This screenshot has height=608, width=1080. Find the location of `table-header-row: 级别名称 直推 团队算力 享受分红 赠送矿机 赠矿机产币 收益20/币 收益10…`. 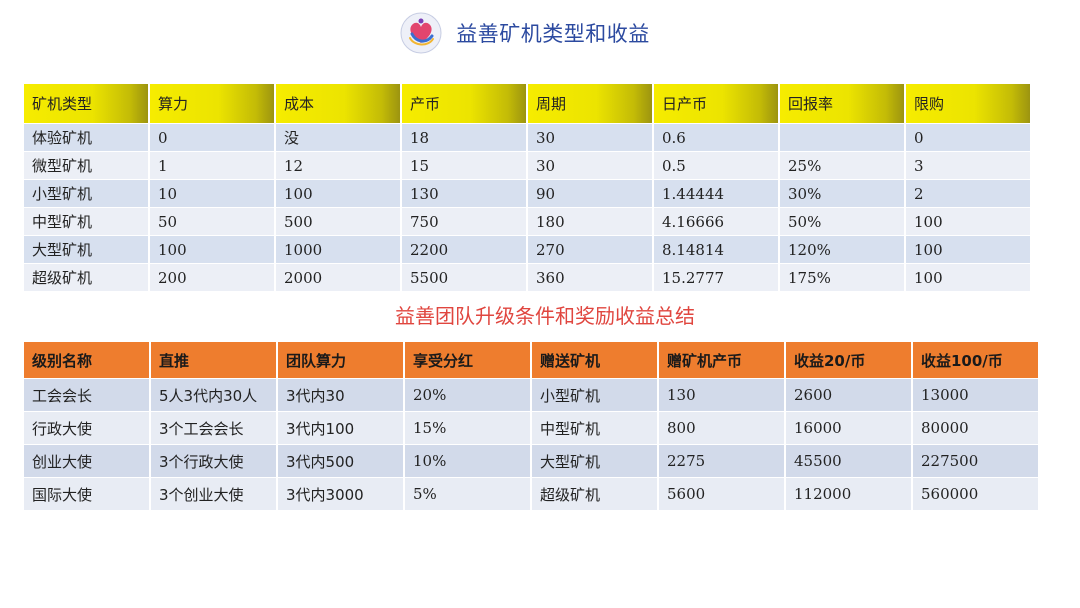

table-header-row: 级别名称 直推 团队算力 享受分红 赠送矿机 赠矿机产币 收益20/币 收益10… is located at coordinates (531, 360).